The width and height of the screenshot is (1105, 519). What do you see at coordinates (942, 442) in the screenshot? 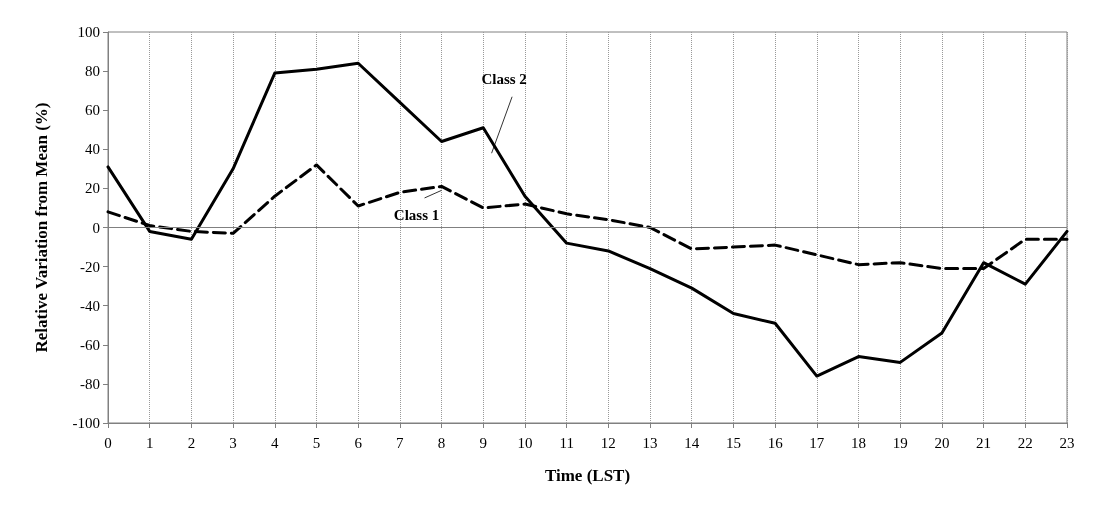
I see `x-tick-label: 20` at bounding box center [942, 442].